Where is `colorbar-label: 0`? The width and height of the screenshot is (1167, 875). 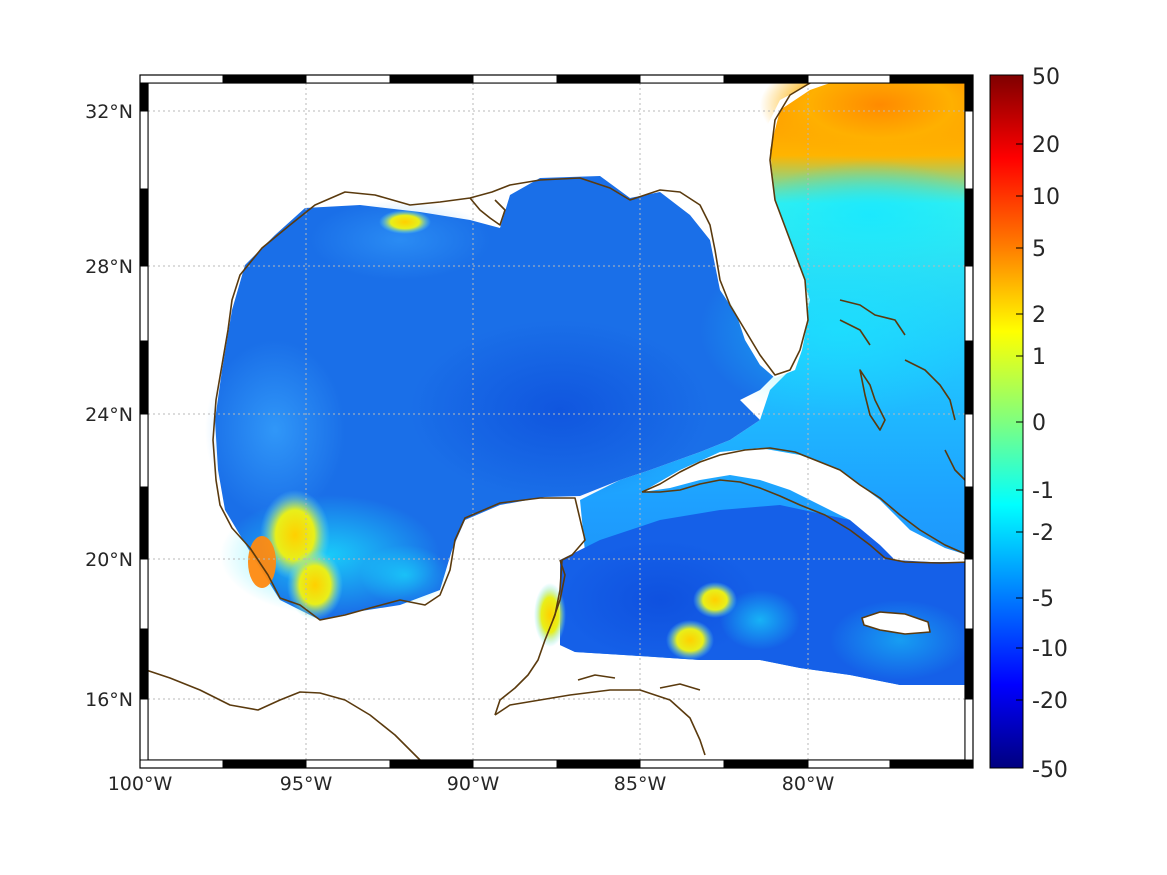
colorbar-label: 0 is located at coordinates (1039, 423).